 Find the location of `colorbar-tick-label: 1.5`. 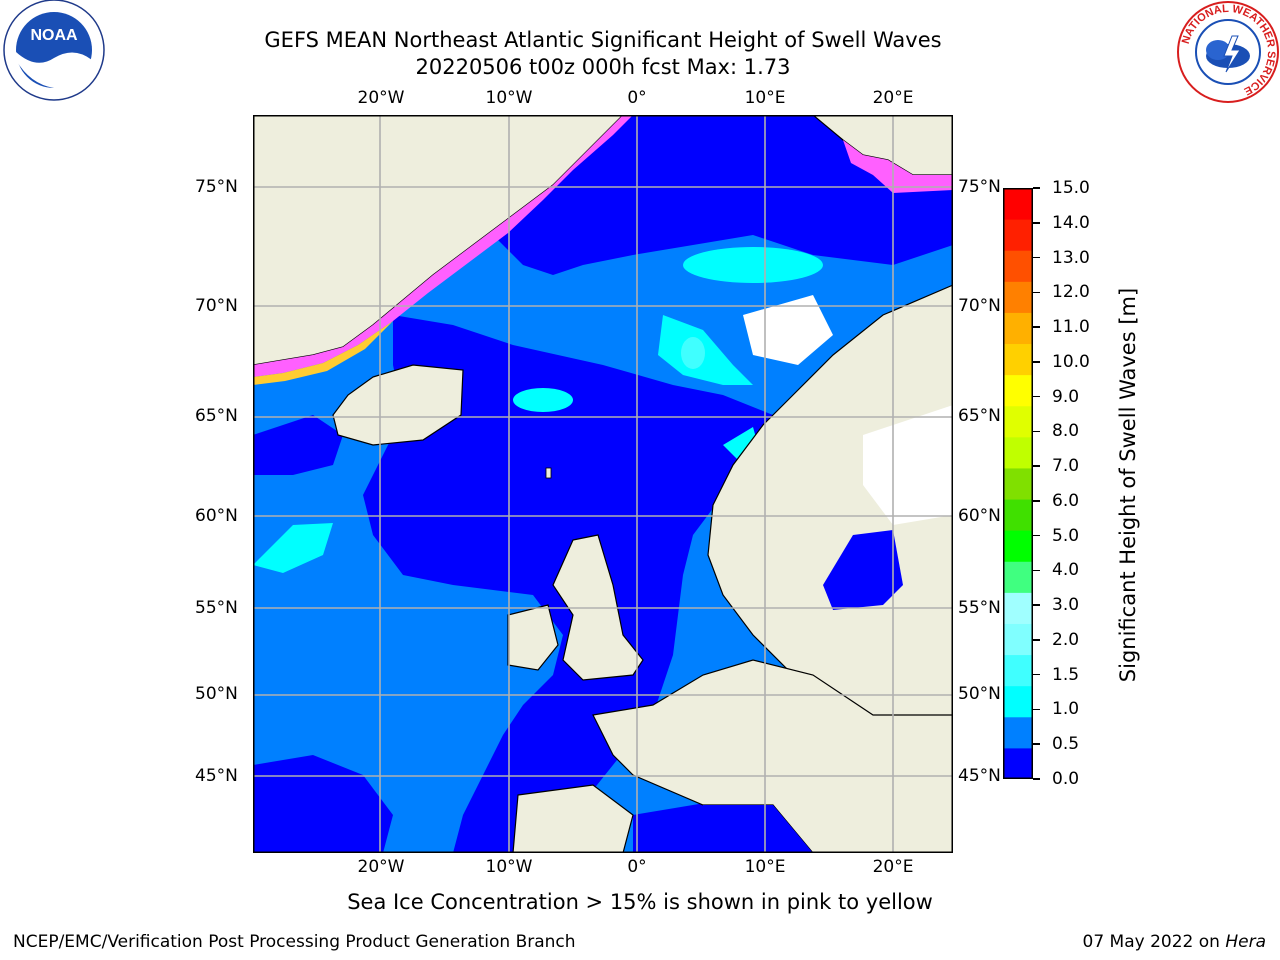

colorbar-tick-label: 1.5 is located at coordinates (1066, 674).